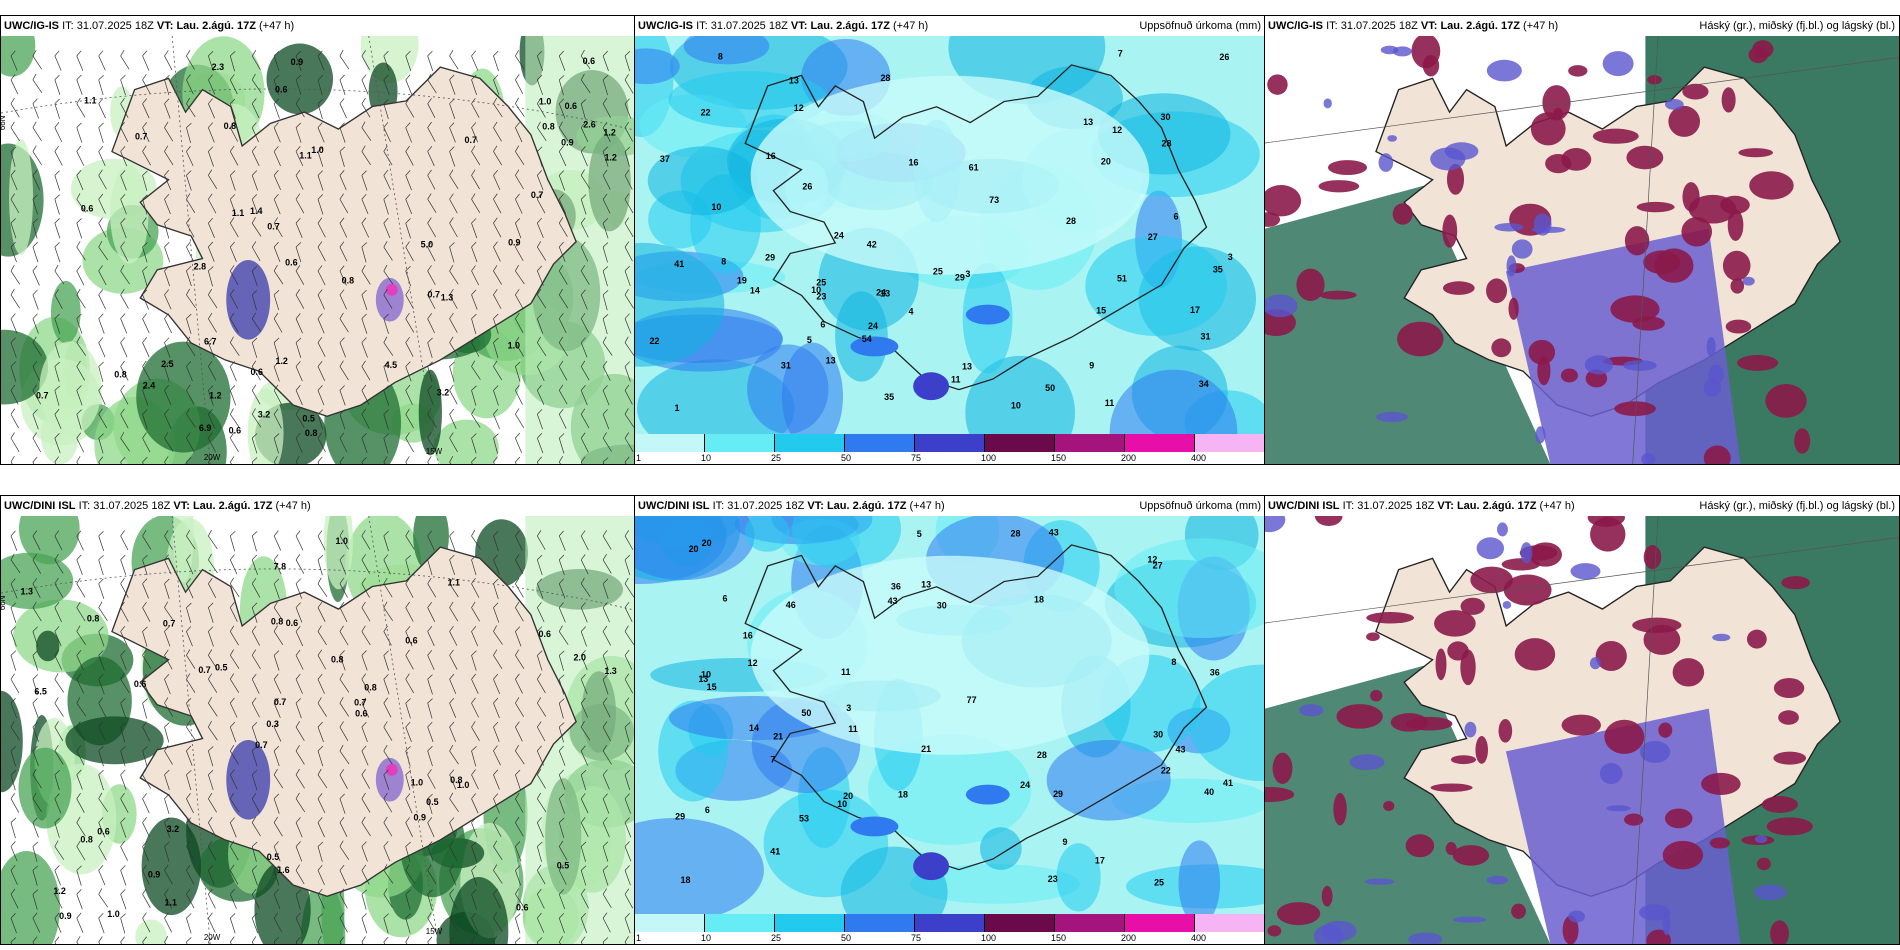  Describe the element at coordinates (272, 724) in the screenshot. I see `precip-value: 0.3` at that location.